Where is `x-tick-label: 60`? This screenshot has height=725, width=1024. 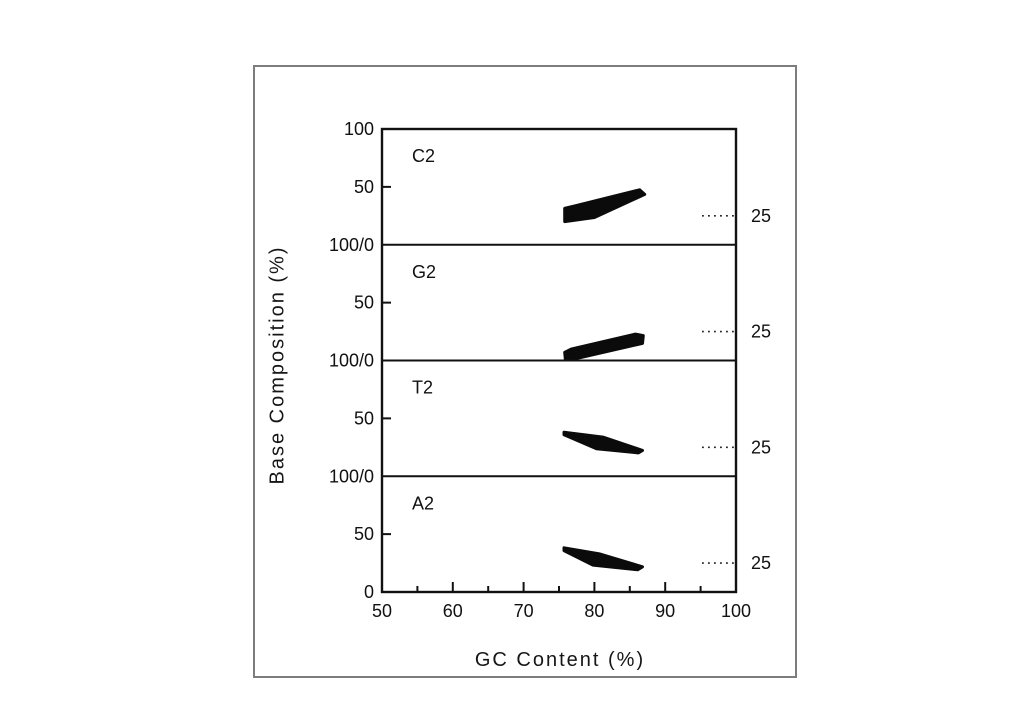 x-tick-label: 60 is located at coordinates (453, 611).